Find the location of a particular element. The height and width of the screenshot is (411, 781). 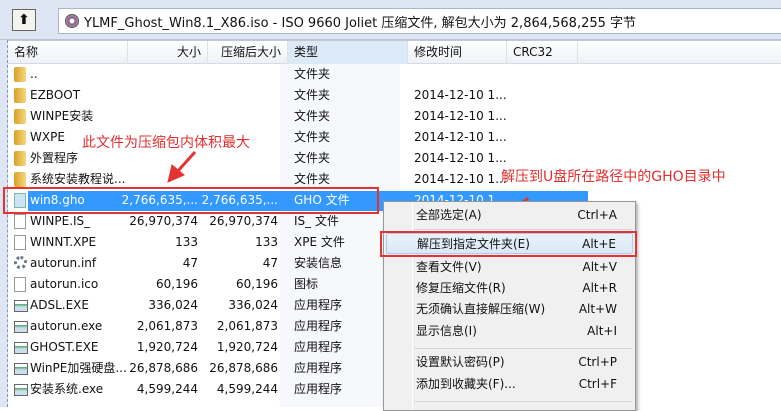

file-packed-size: 336,024 is located at coordinates (253, 305).